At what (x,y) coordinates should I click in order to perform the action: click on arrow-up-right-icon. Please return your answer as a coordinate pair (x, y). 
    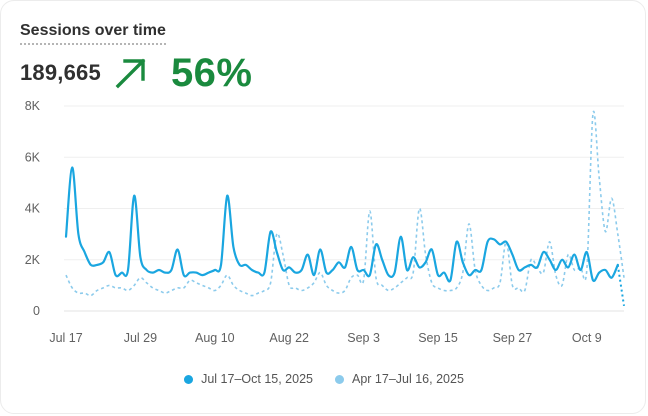
    Looking at the image, I should click on (131, 73).